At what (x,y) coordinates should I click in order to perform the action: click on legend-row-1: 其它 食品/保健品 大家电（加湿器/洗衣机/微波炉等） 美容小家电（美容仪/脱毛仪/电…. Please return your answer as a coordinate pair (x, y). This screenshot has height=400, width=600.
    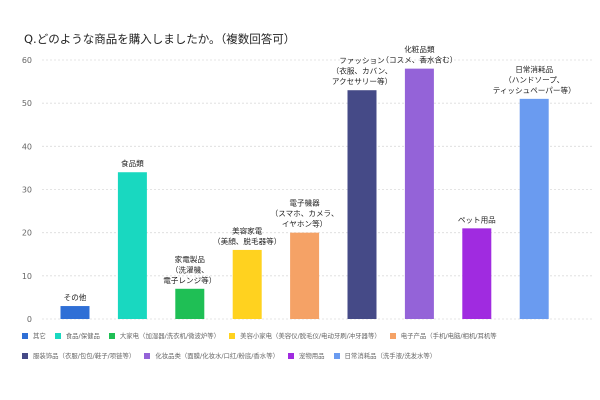
    Looking at the image, I should click on (264, 336).